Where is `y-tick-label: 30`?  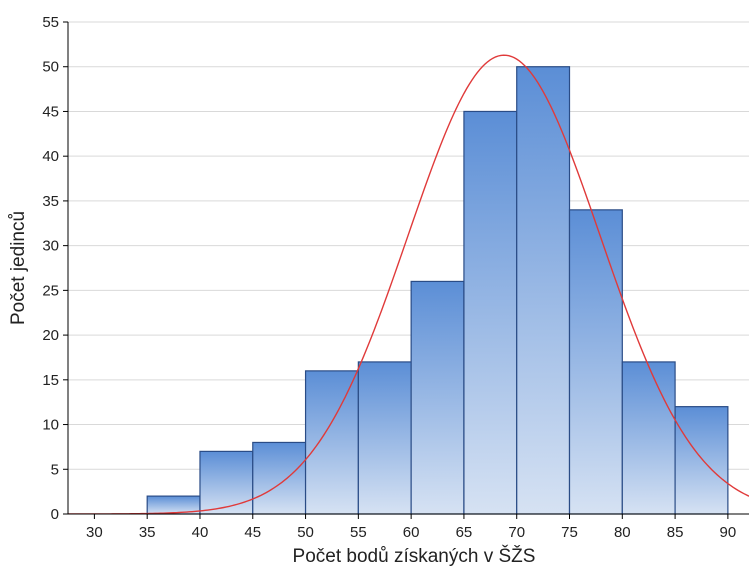
y-tick-label: 30 is located at coordinates (50, 246).